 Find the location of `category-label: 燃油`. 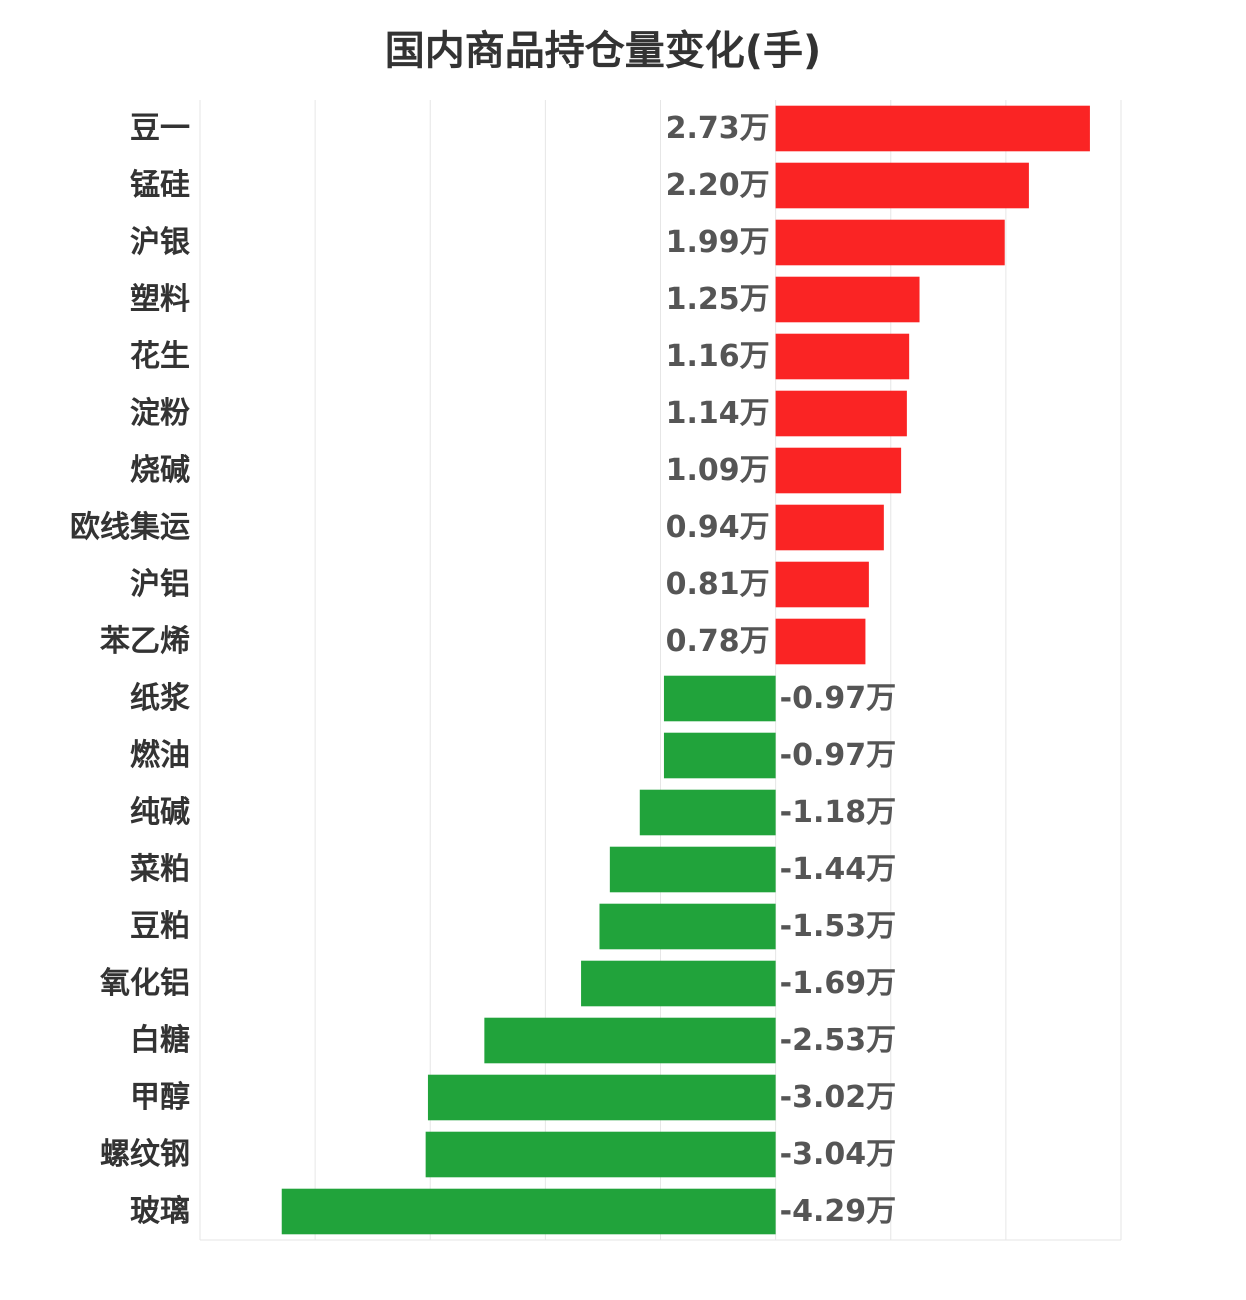

category-label: 燃油 is located at coordinates (160, 755).